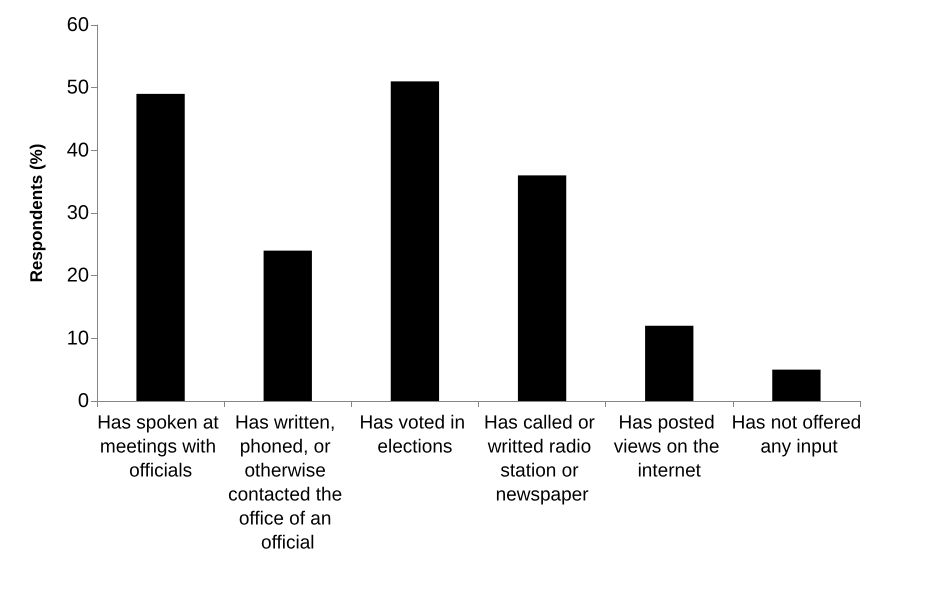 This screenshot has width=927, height=609. Describe the element at coordinates (83, 401) in the screenshot. I see `y-tick-label: 0` at that location.